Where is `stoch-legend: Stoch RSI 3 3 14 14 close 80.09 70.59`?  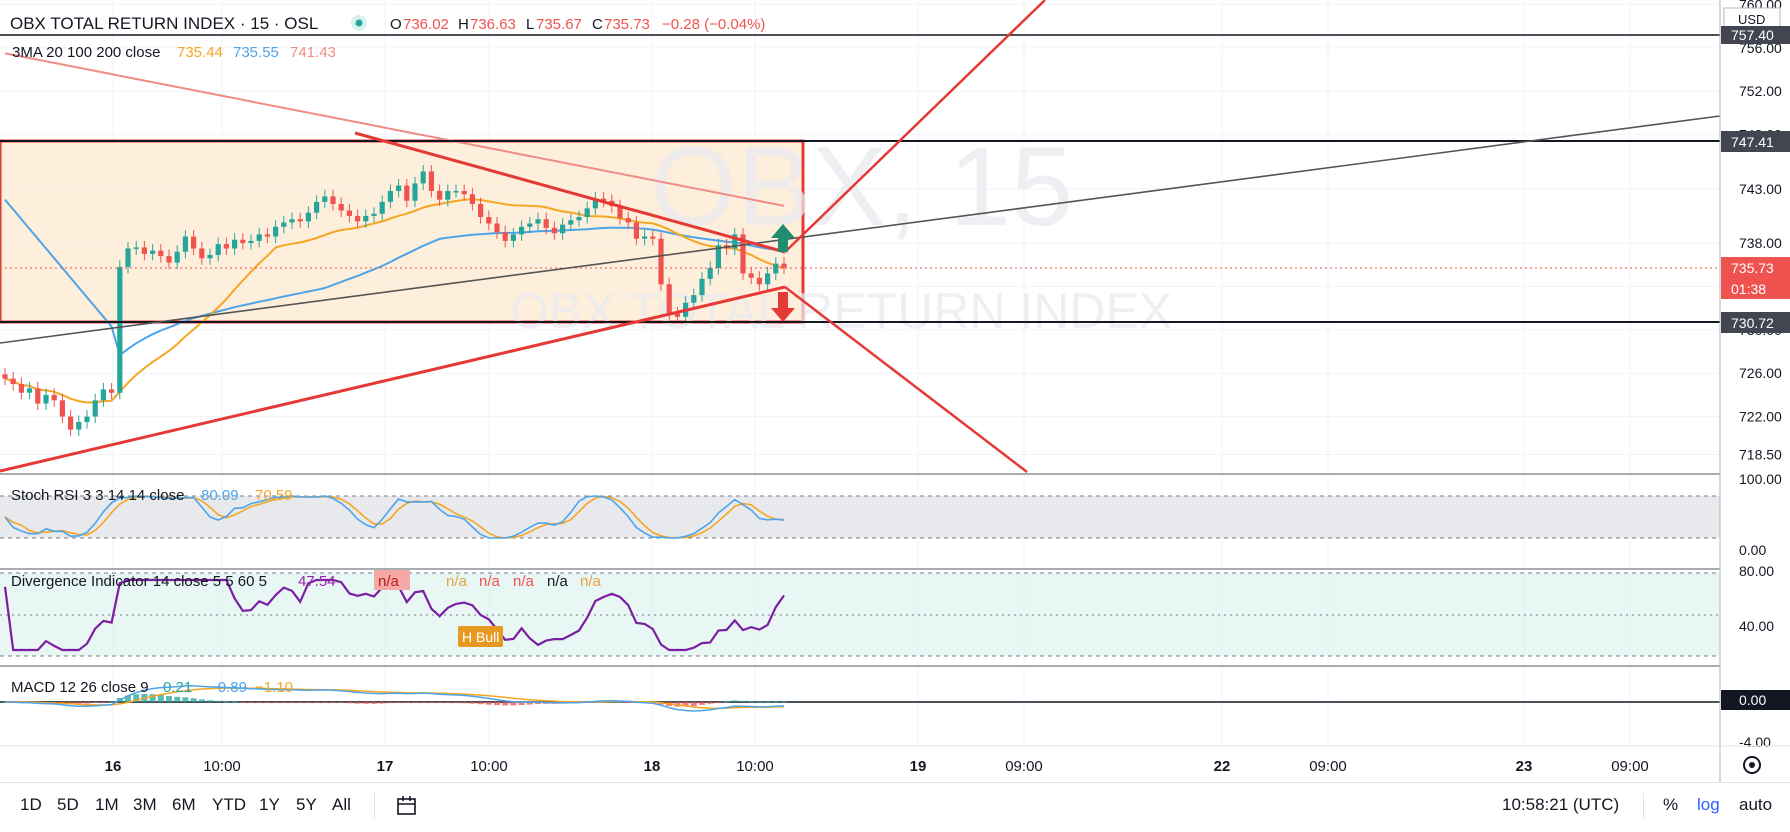 stoch-legend: Stoch RSI 3 3 14 14 close 80.09 70.59 is located at coordinates (152, 495).